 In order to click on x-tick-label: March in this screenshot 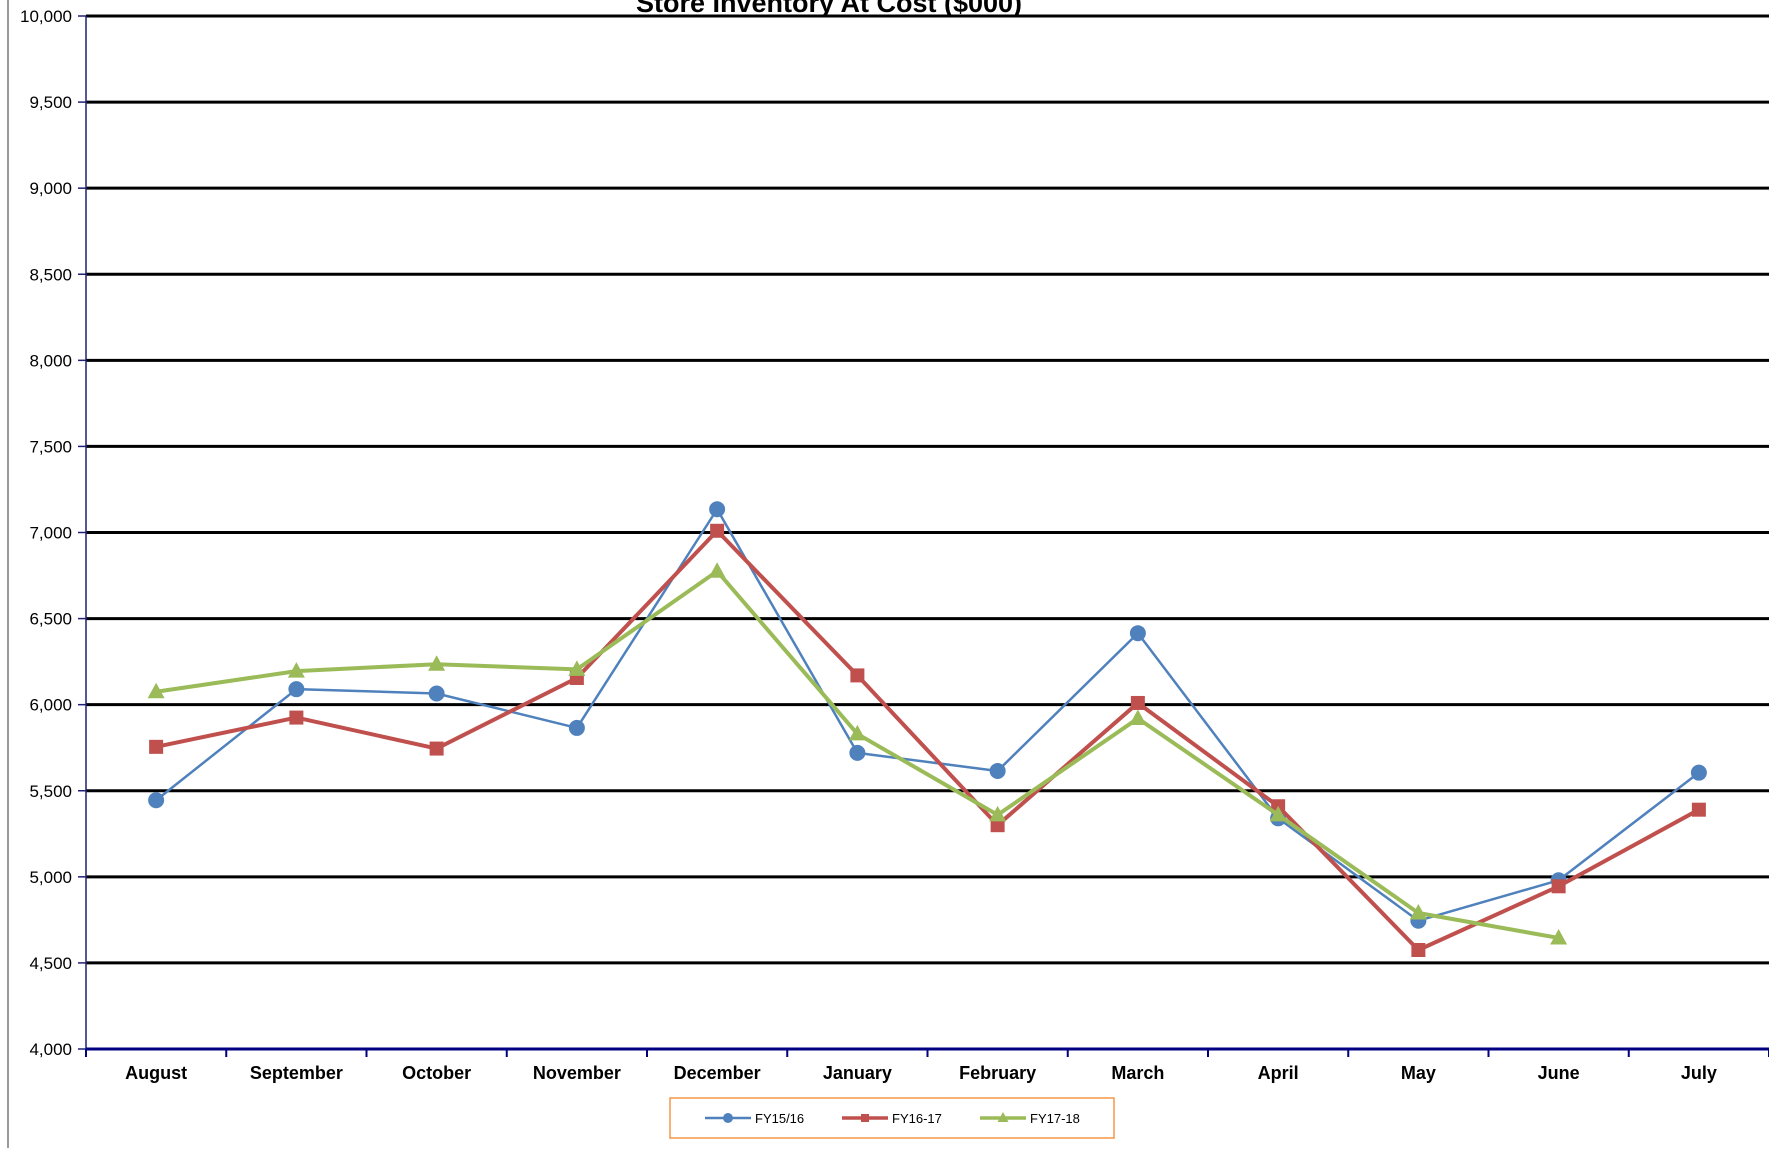, I will do `click(1137, 1073)`.